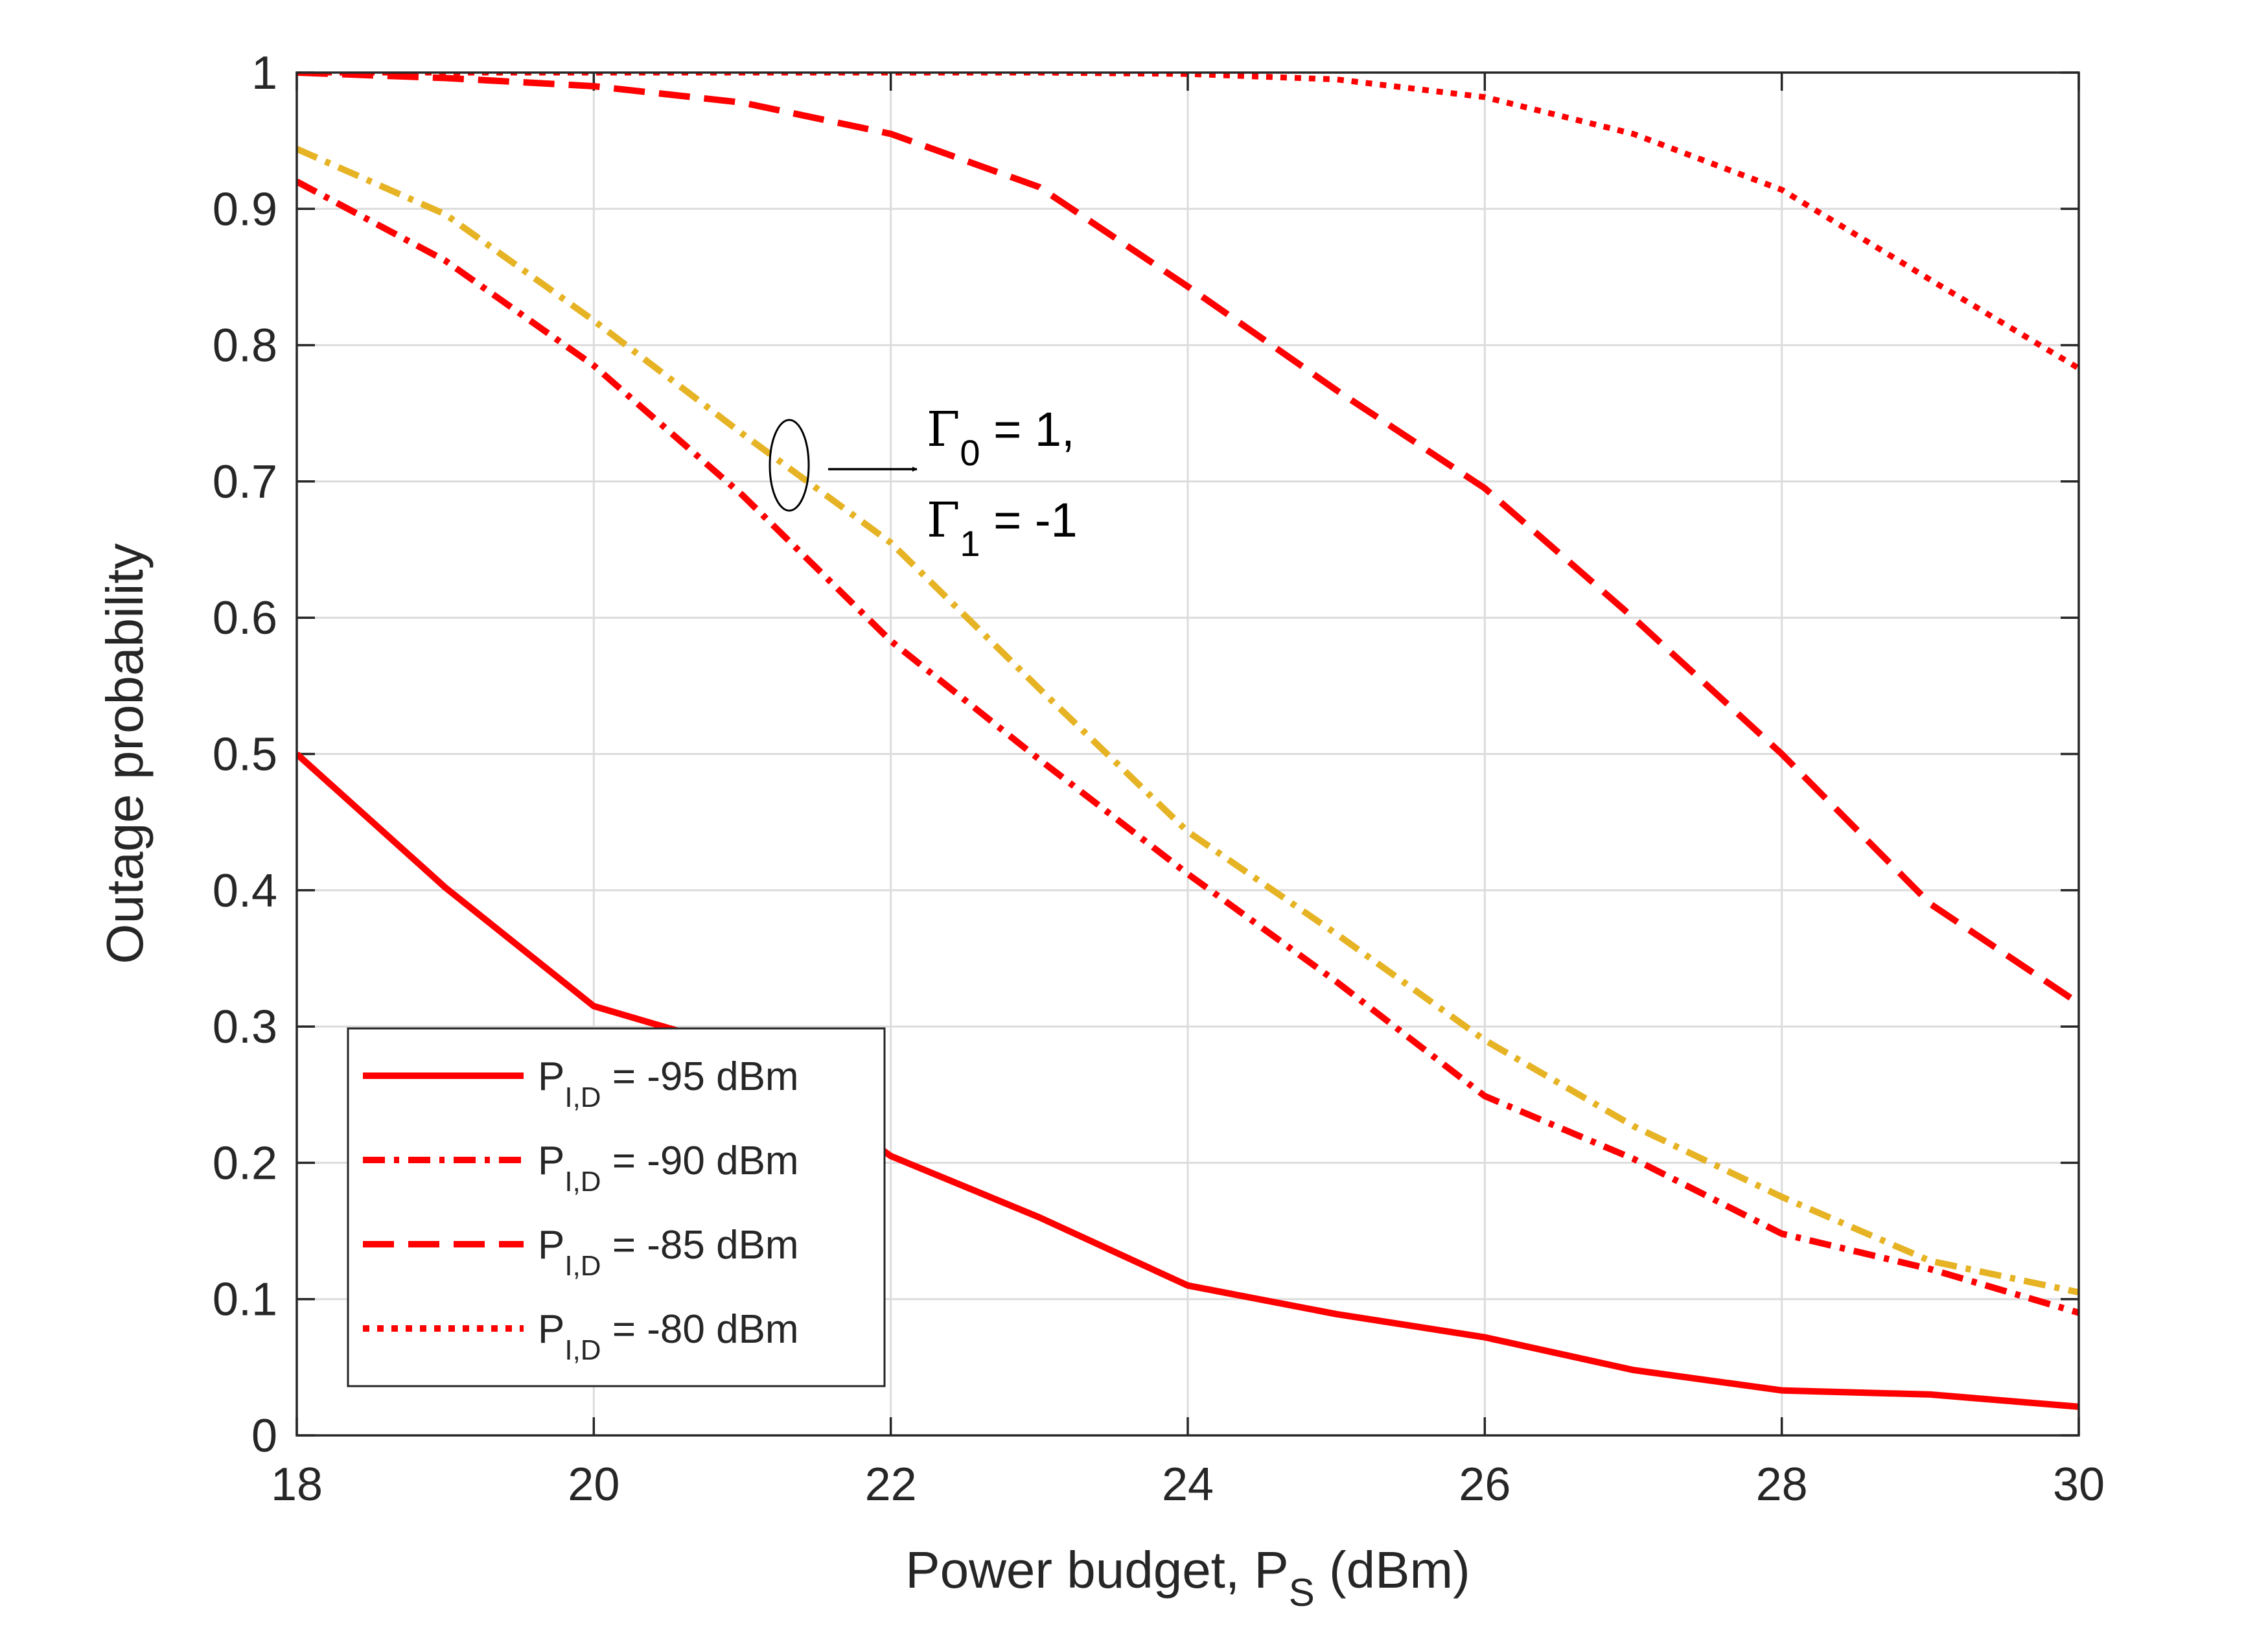 The image size is (2268, 1646). I want to click on y-tick-label: 0.2, so click(245, 1163).